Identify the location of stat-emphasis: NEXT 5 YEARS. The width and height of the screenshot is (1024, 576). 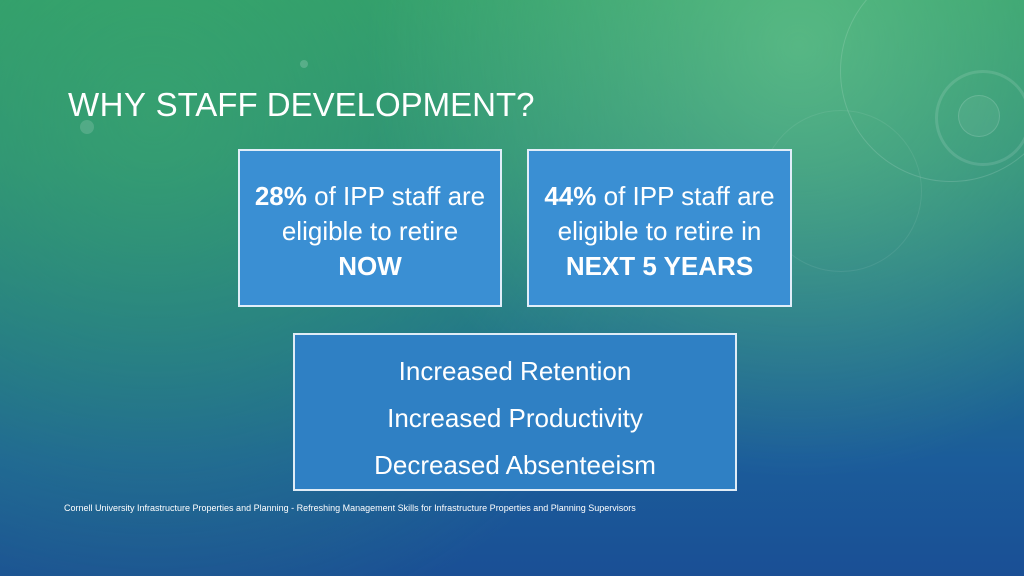
(659, 266).